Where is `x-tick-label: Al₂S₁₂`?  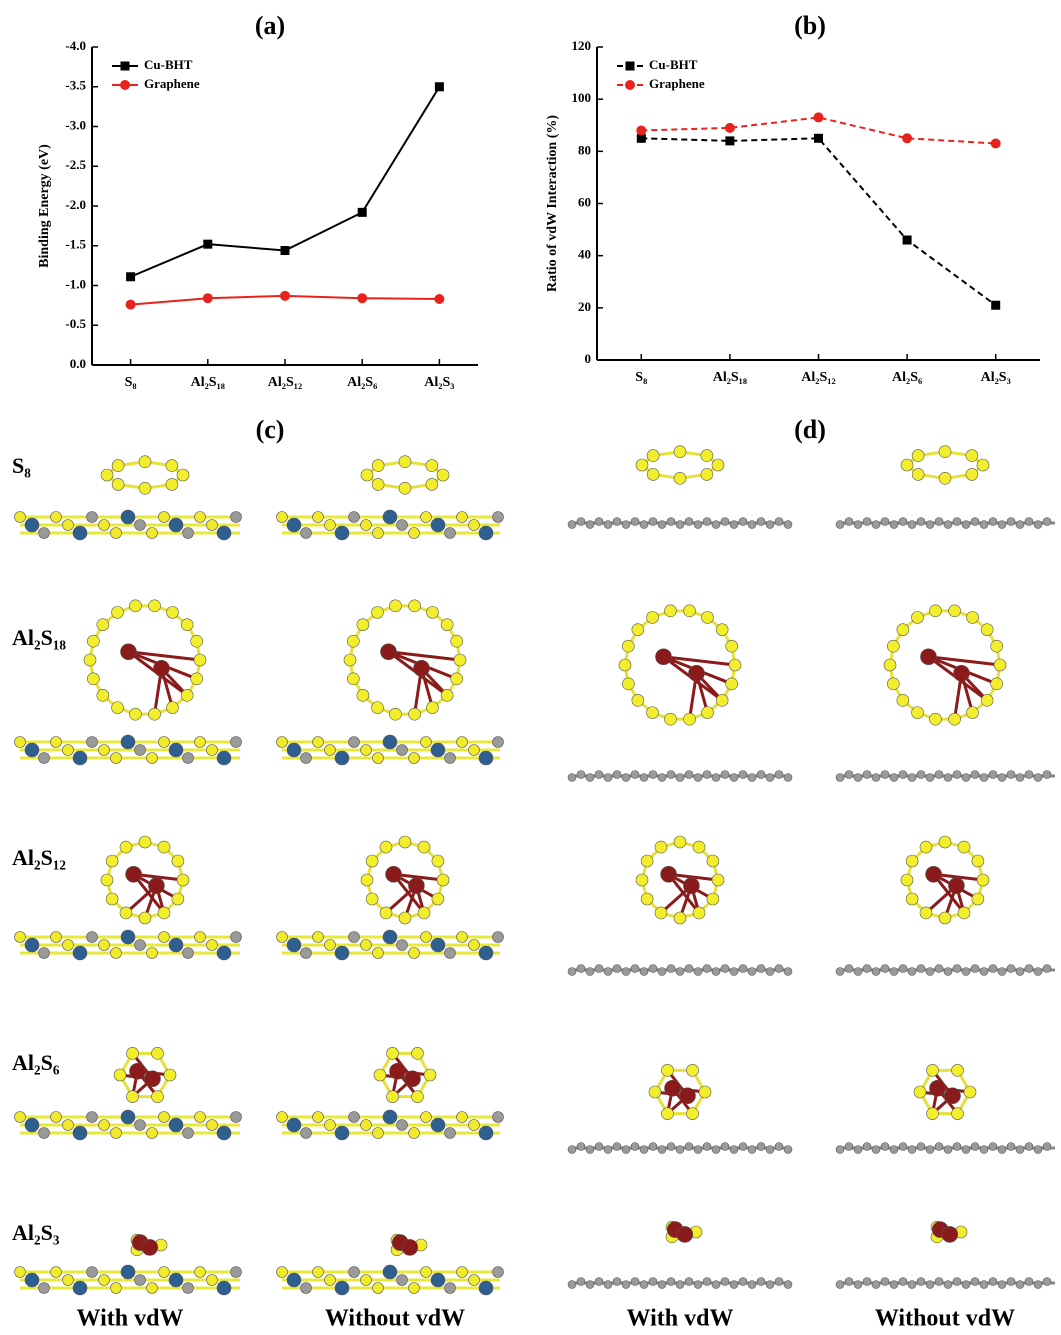
x-tick-label: Al₂S₁₂ is located at coordinates (285, 382).